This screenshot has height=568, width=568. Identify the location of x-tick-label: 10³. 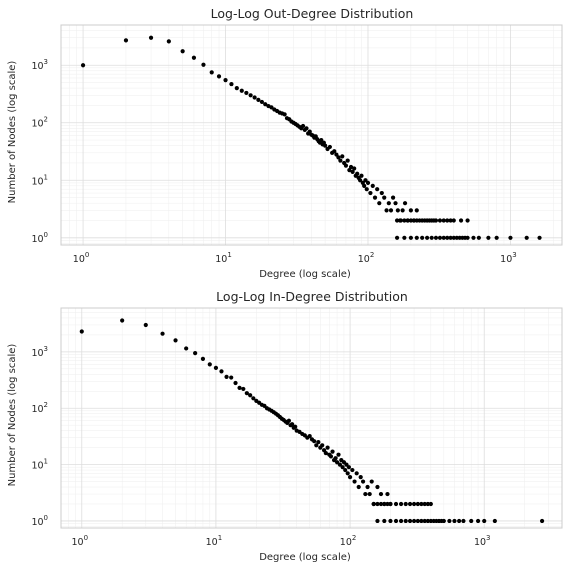
(508, 258).